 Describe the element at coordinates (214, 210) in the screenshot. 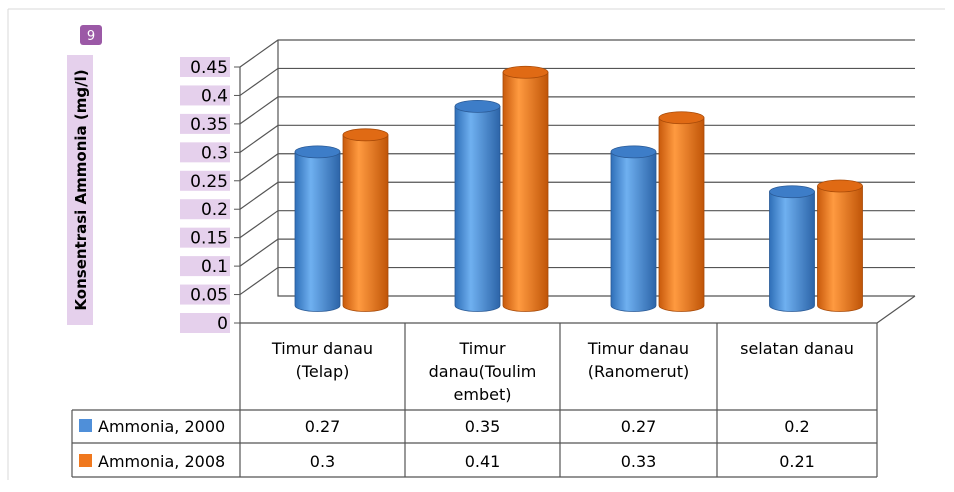

I see `y-tick-label: 0.2` at that location.